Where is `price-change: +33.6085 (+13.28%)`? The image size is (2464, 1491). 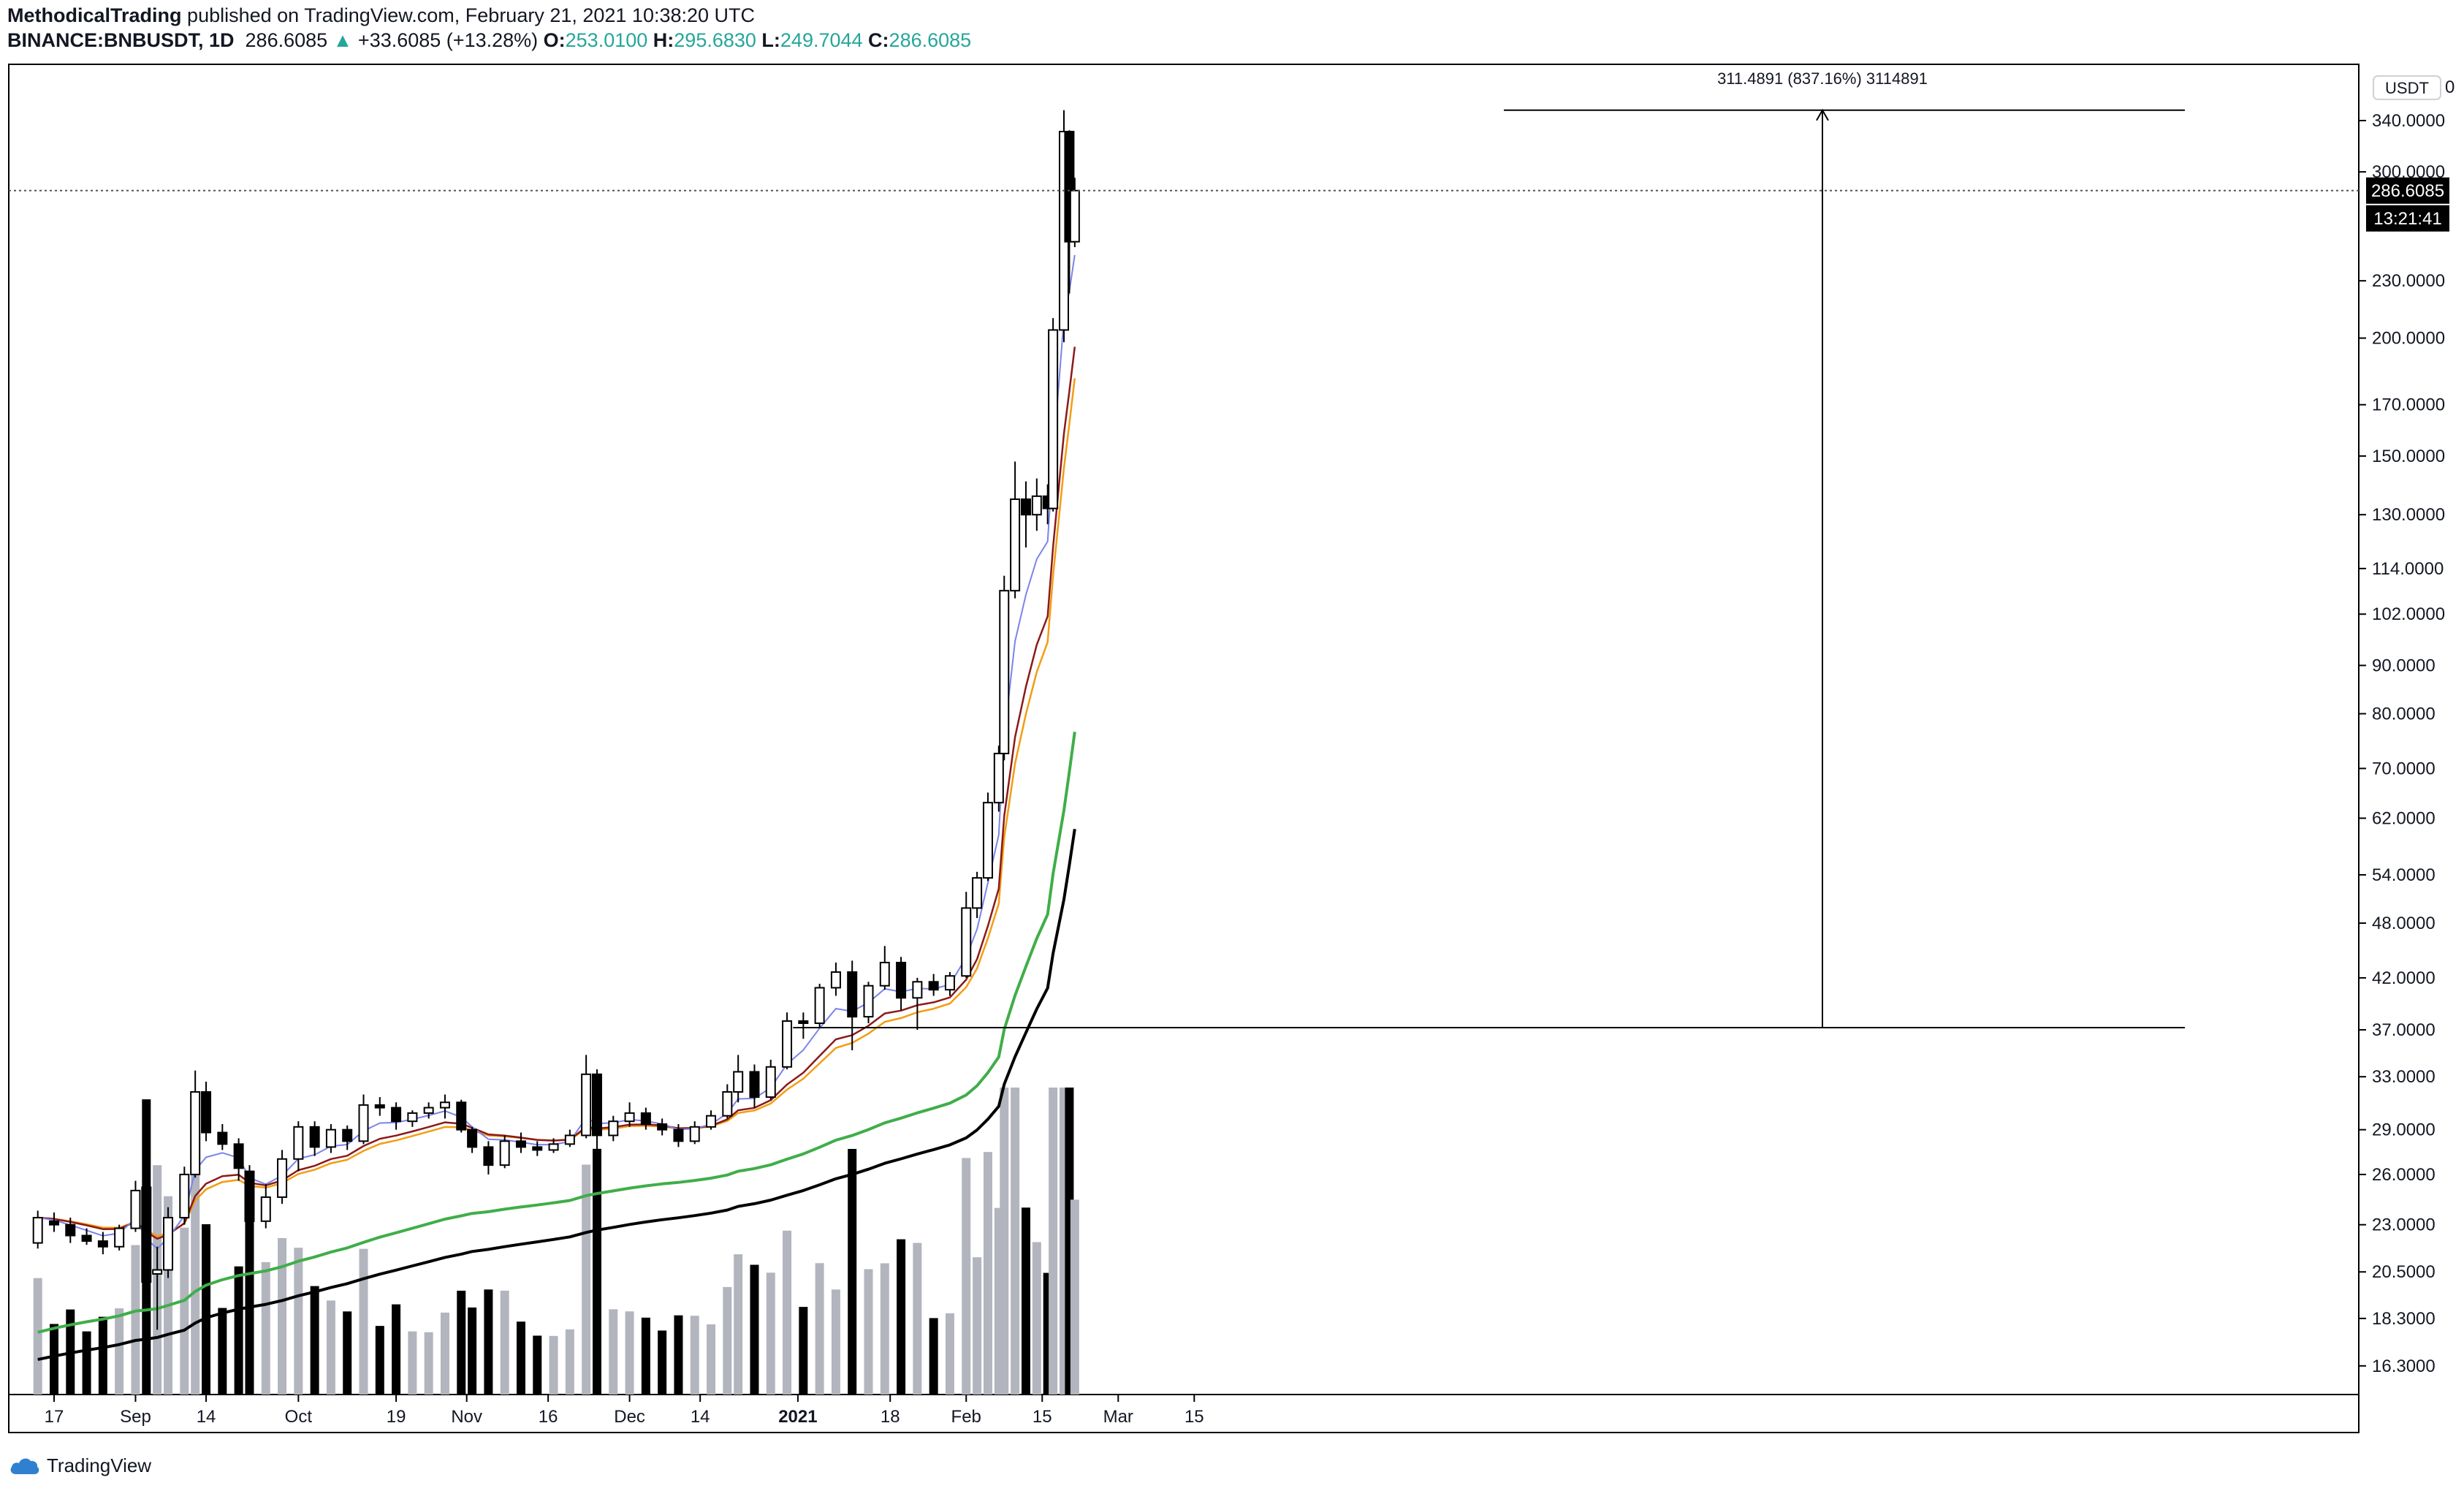
price-change: +33.6085 (+13.28%) is located at coordinates (448, 40).